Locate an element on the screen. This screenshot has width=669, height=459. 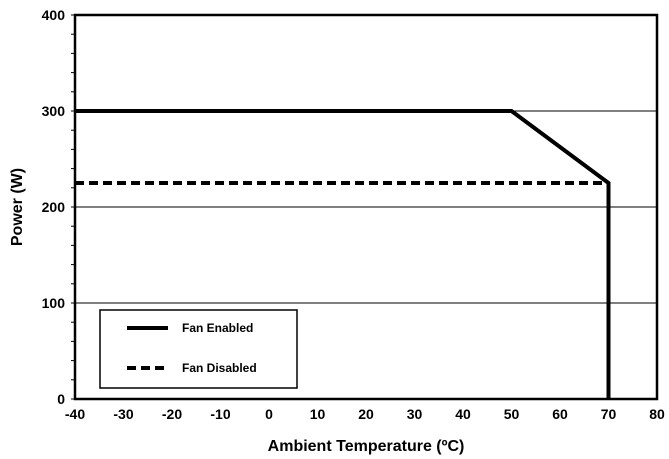
y-tick-labels: 0 100 200 300 400 is located at coordinates (54, 207).